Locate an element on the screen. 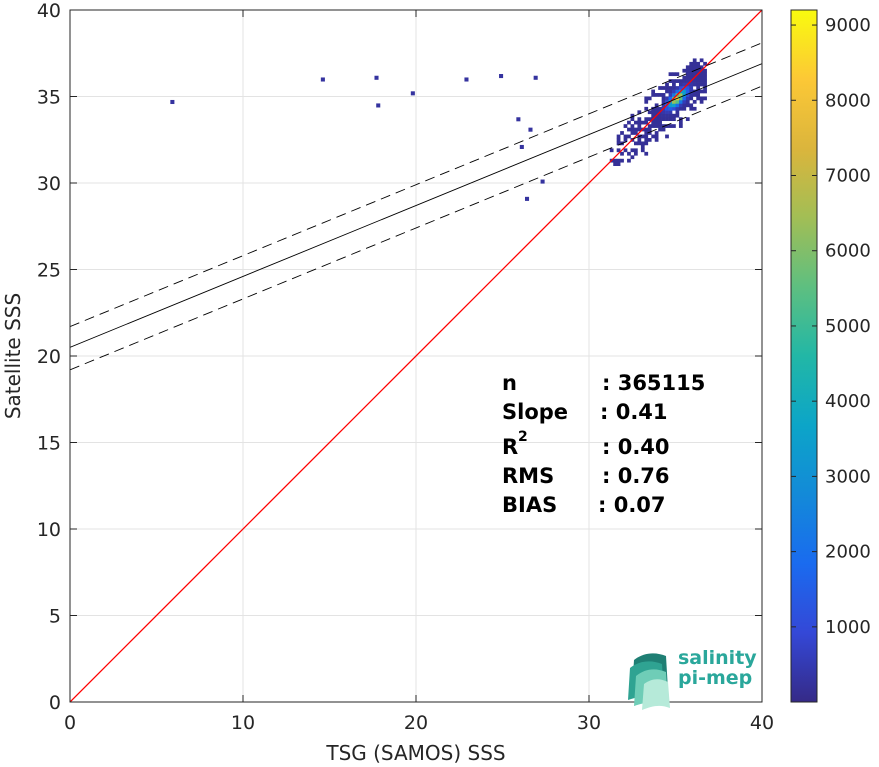 The image size is (879, 767). colorbar-tick-label: 2000 is located at coordinates (848, 552).